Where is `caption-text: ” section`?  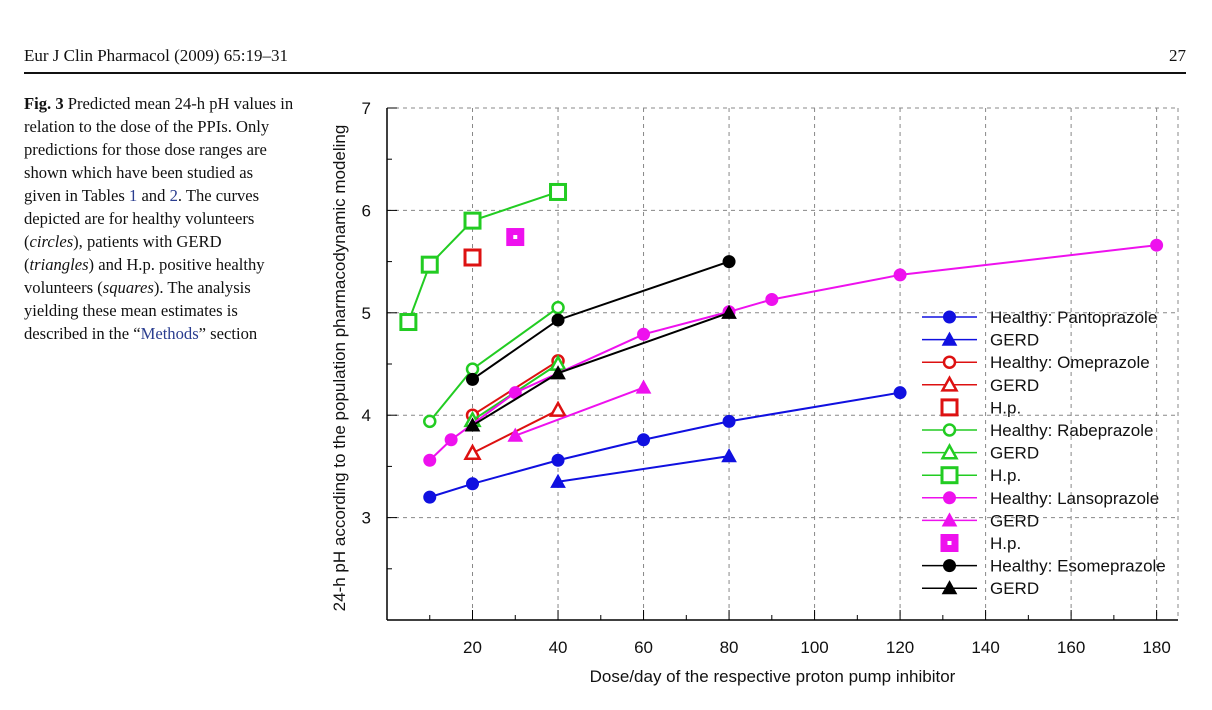 caption-text: ” section is located at coordinates (228, 333).